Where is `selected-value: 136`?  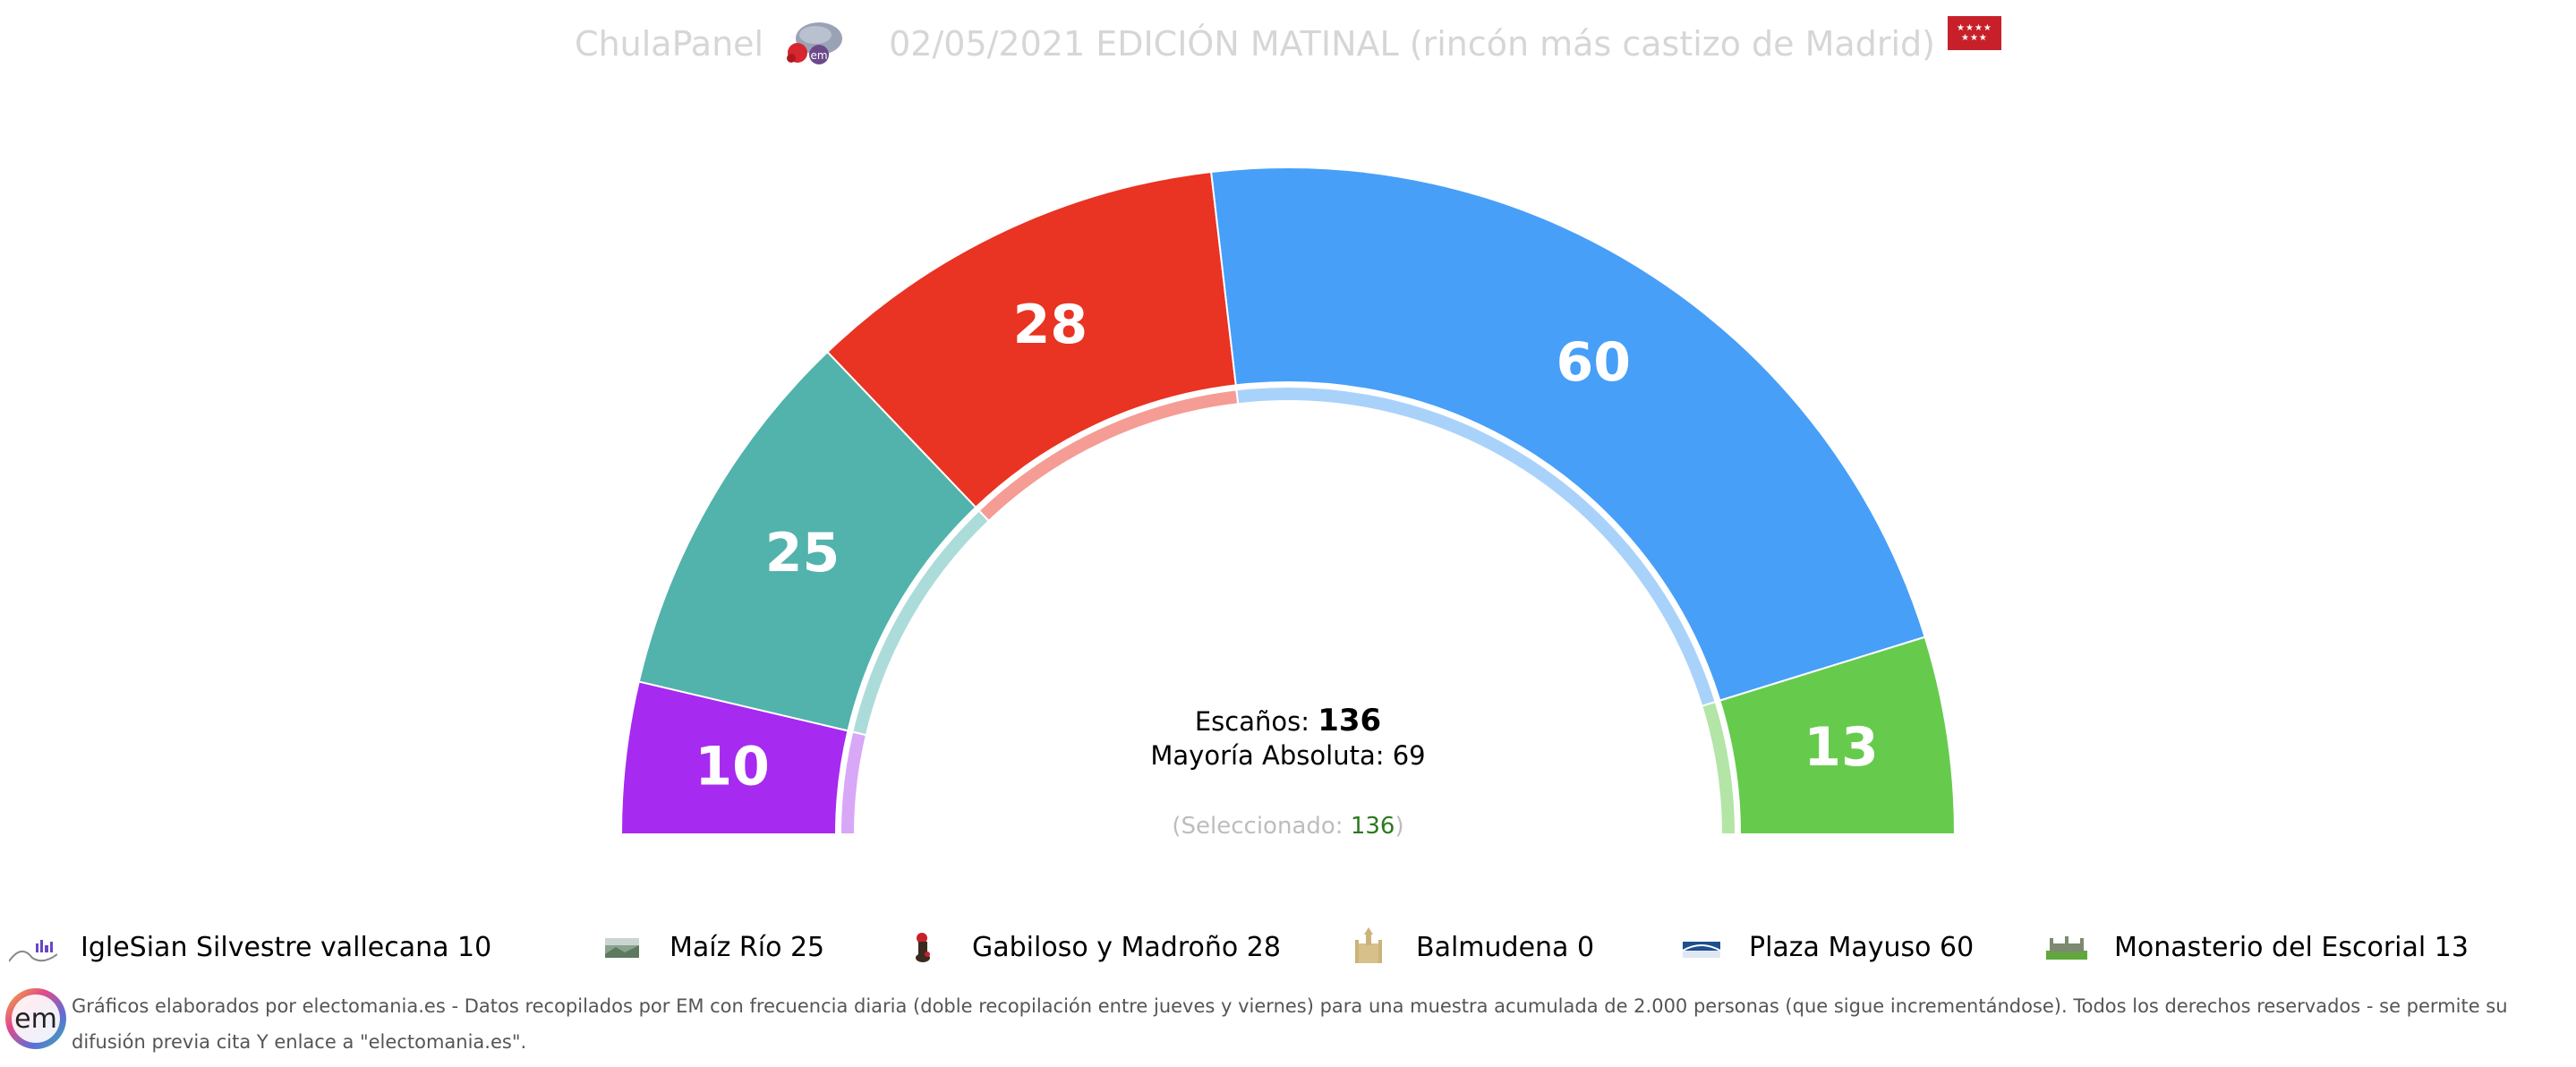
selected-value: 136 is located at coordinates (1372, 826).